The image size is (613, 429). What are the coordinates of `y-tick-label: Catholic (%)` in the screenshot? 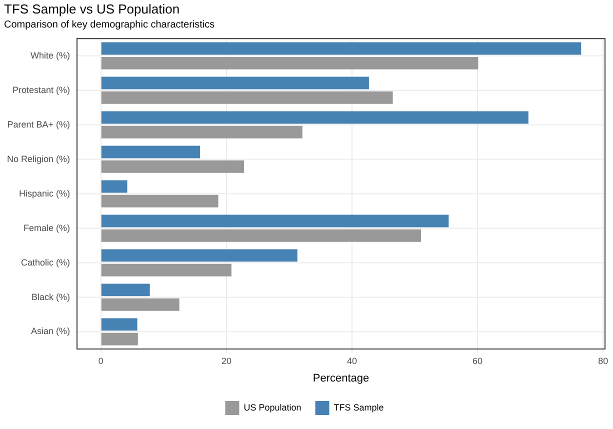 It's located at (45, 262).